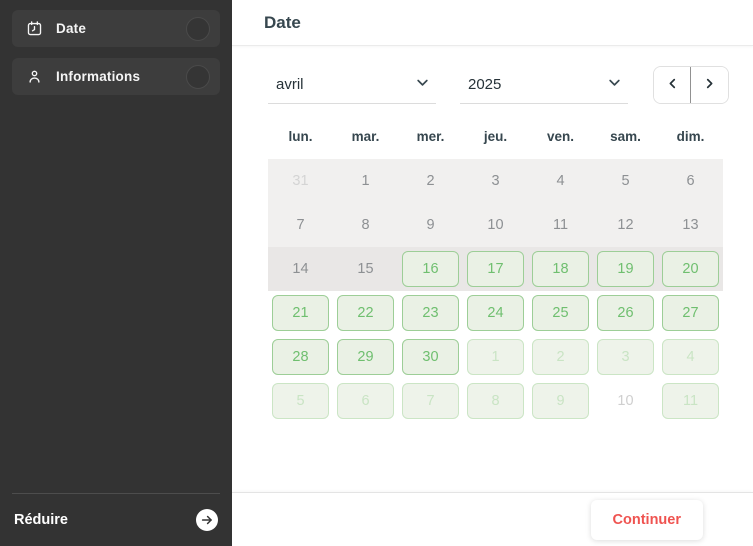  I want to click on day-cell-wrap: 8, so click(365, 225).